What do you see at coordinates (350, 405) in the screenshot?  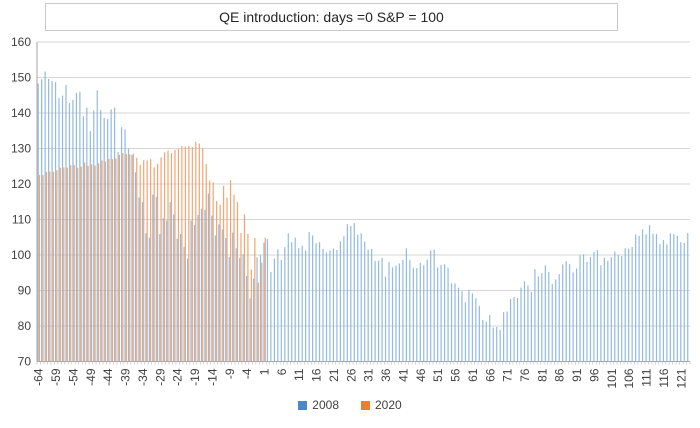 I see `legend: 2008 2020` at bounding box center [350, 405].